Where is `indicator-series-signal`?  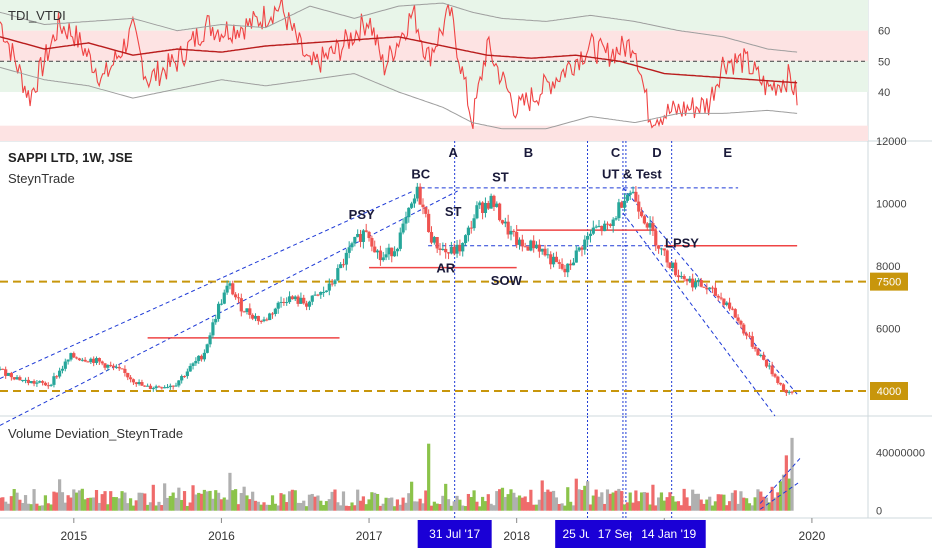
indicator-series-signal is located at coordinates (399, 60).